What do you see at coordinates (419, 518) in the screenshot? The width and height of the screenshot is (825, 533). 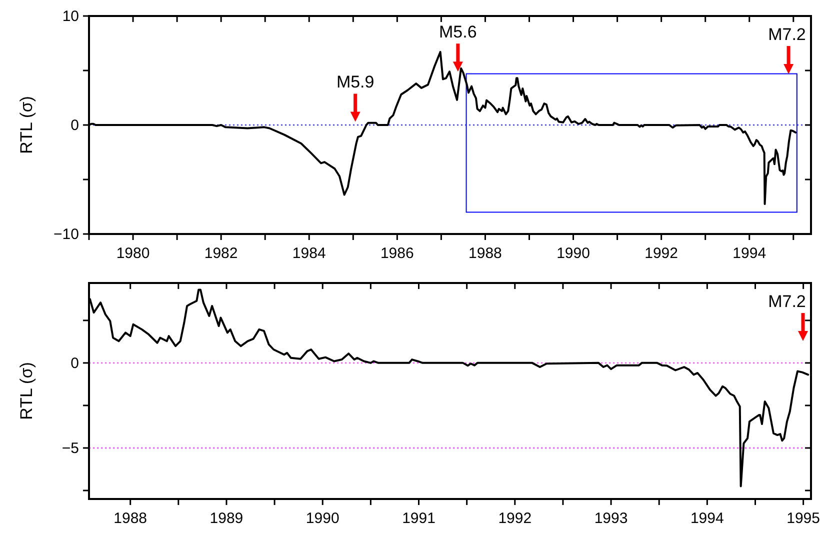 I see `x-tick-label: 1991` at bounding box center [419, 518].